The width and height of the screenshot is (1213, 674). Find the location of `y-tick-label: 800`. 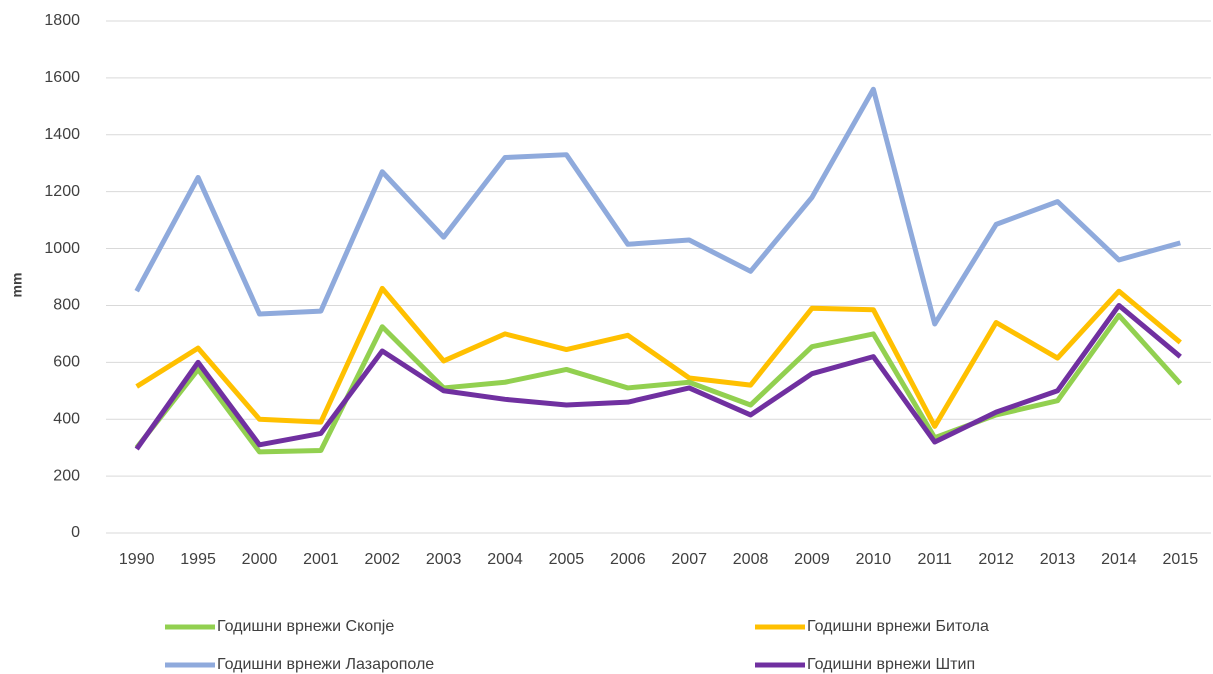

y-tick-label: 800 is located at coordinates (66, 305).